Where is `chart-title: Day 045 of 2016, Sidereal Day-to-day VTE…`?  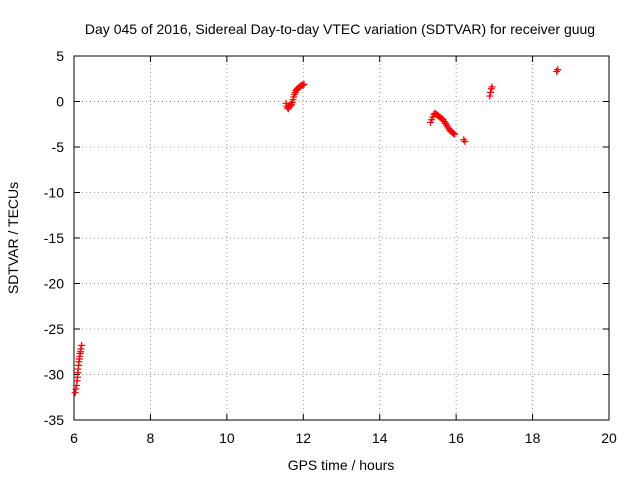 chart-title: Day 045 of 2016, Sidereal Day-to-day VTE… is located at coordinates (340, 29).